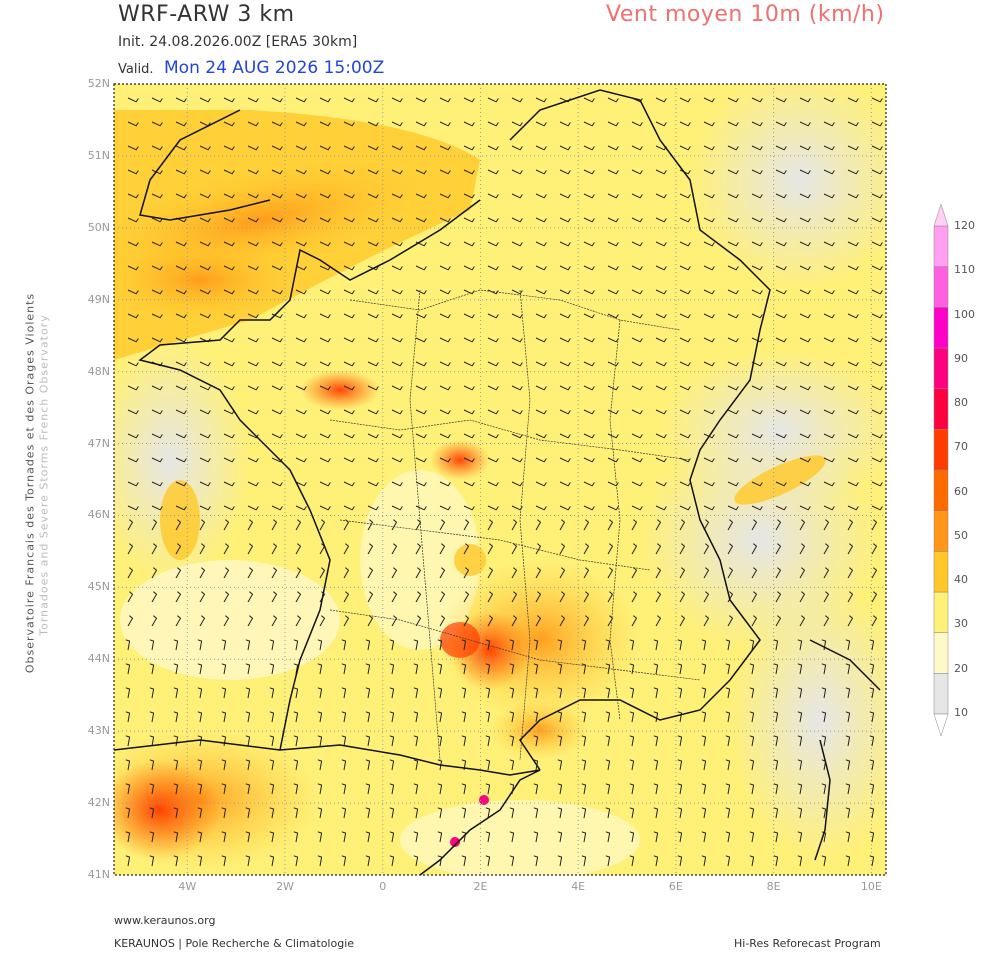 This screenshot has height=960, width=1000. What do you see at coordinates (941, 725) in the screenshot?
I see `colorbar-bottom-arrow` at bounding box center [941, 725].